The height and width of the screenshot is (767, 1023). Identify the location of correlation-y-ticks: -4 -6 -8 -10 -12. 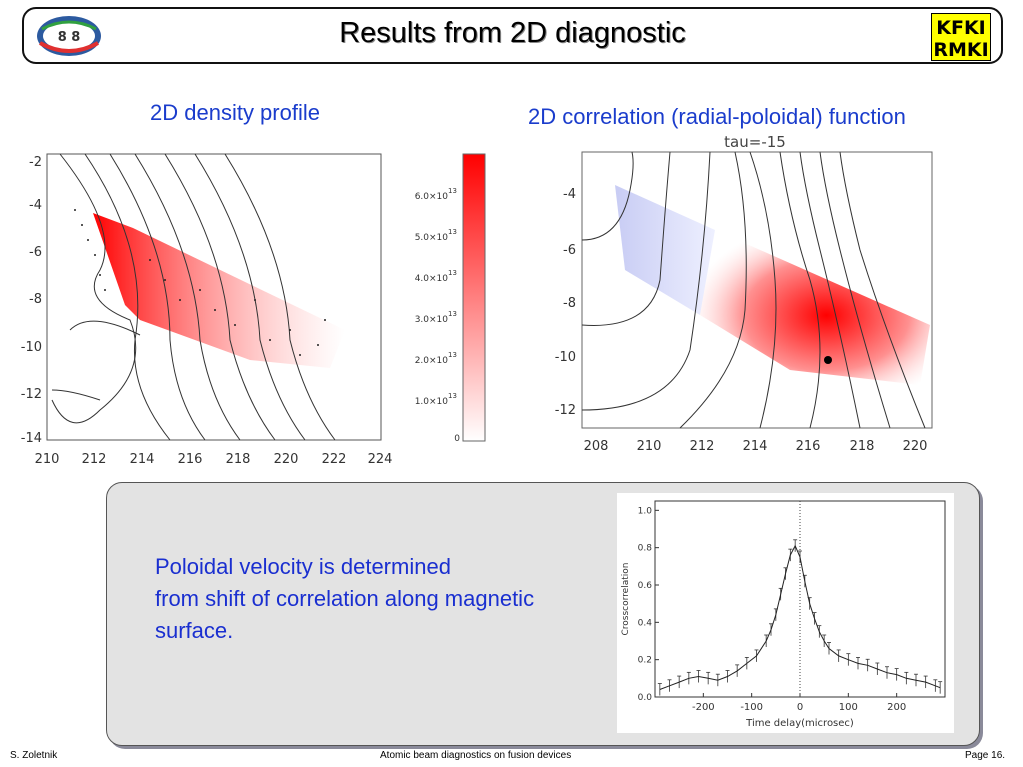
(565, 302).